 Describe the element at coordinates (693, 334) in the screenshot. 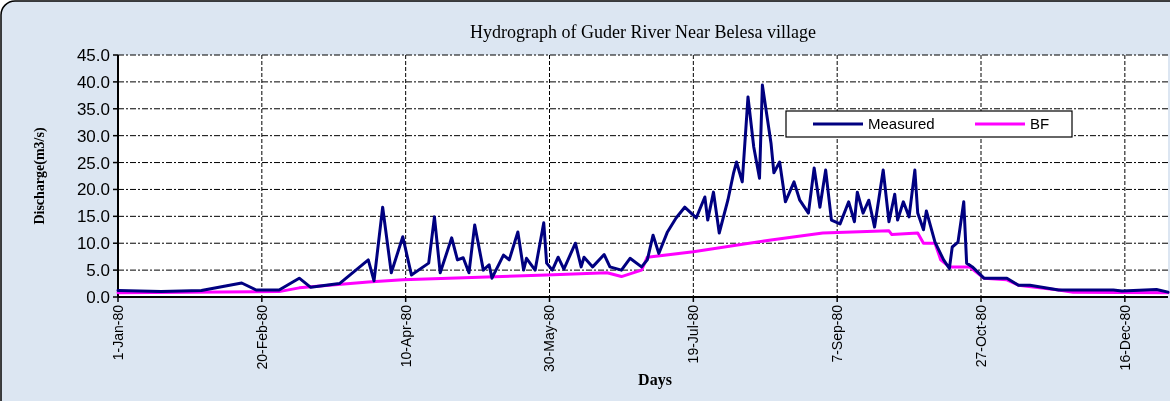

I see `x-tick-label: 19-Jul-80` at that location.